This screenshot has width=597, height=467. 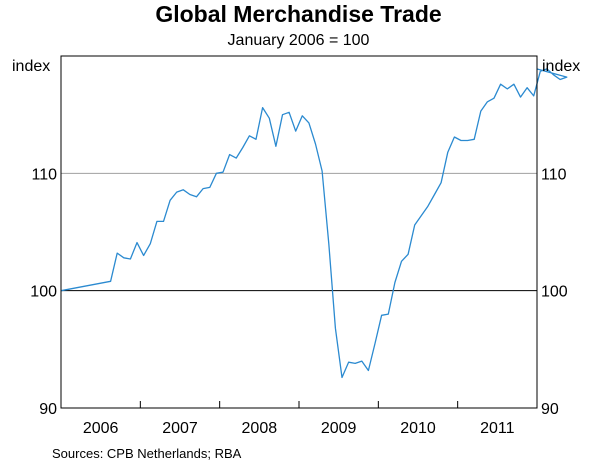 What do you see at coordinates (561, 66) in the screenshot?
I see `y-unit-label-right: index` at bounding box center [561, 66].